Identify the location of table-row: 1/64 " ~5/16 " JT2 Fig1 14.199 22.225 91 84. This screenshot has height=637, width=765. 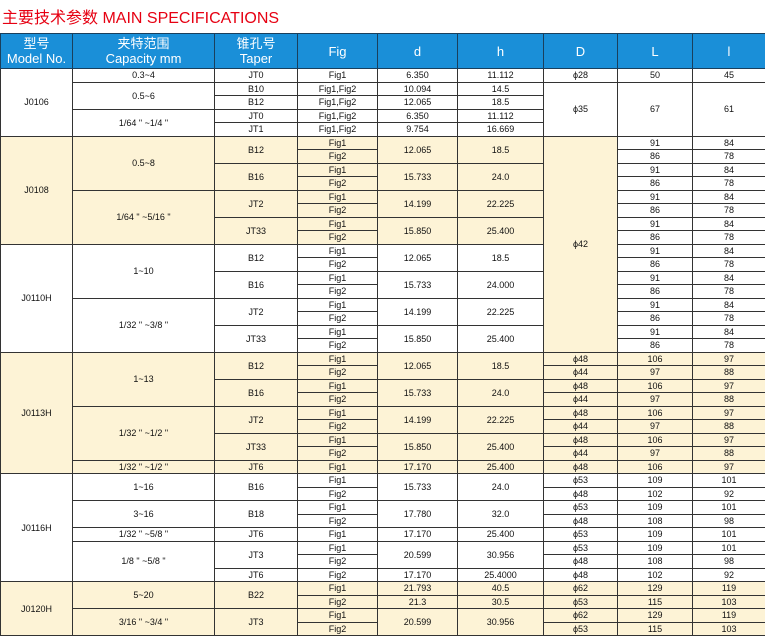
(383, 217).